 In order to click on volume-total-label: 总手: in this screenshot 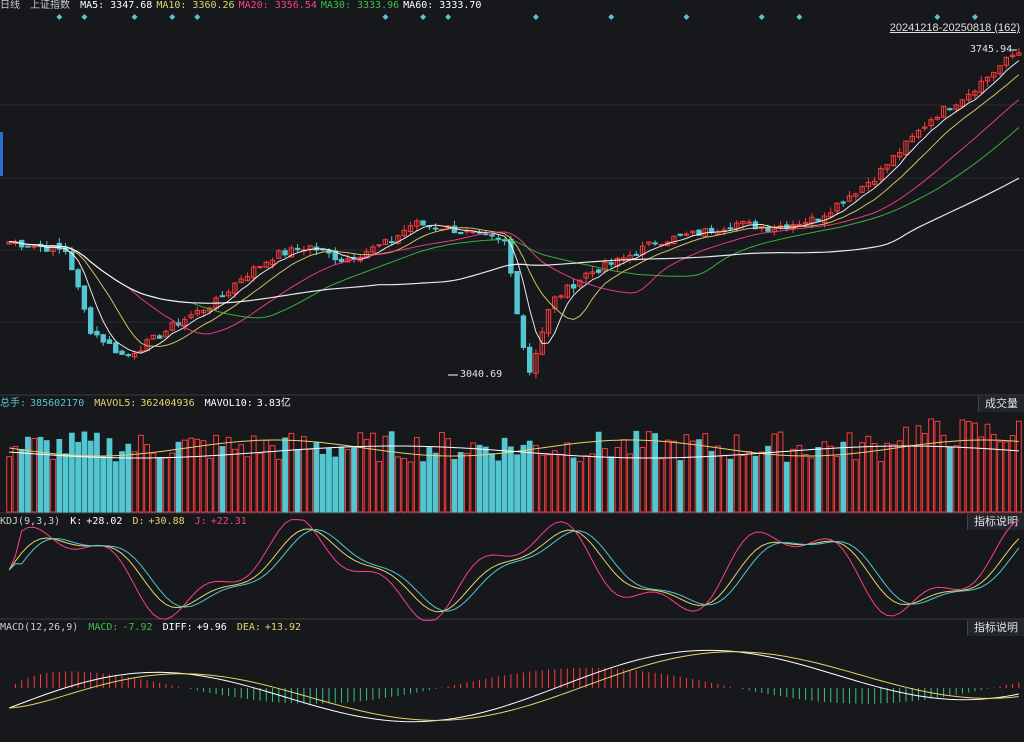, I will do `click(13, 403)`.